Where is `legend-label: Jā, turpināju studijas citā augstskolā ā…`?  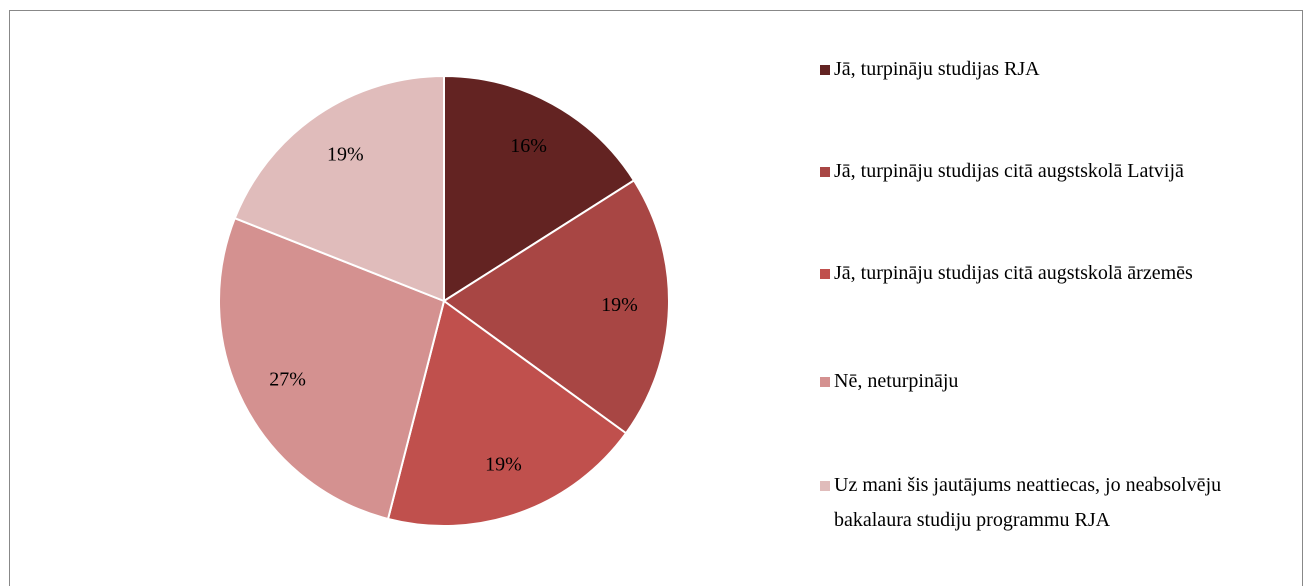
legend-label: Jā, turpināju studijas citā augstskolā ā… is located at coordinates (1013, 273).